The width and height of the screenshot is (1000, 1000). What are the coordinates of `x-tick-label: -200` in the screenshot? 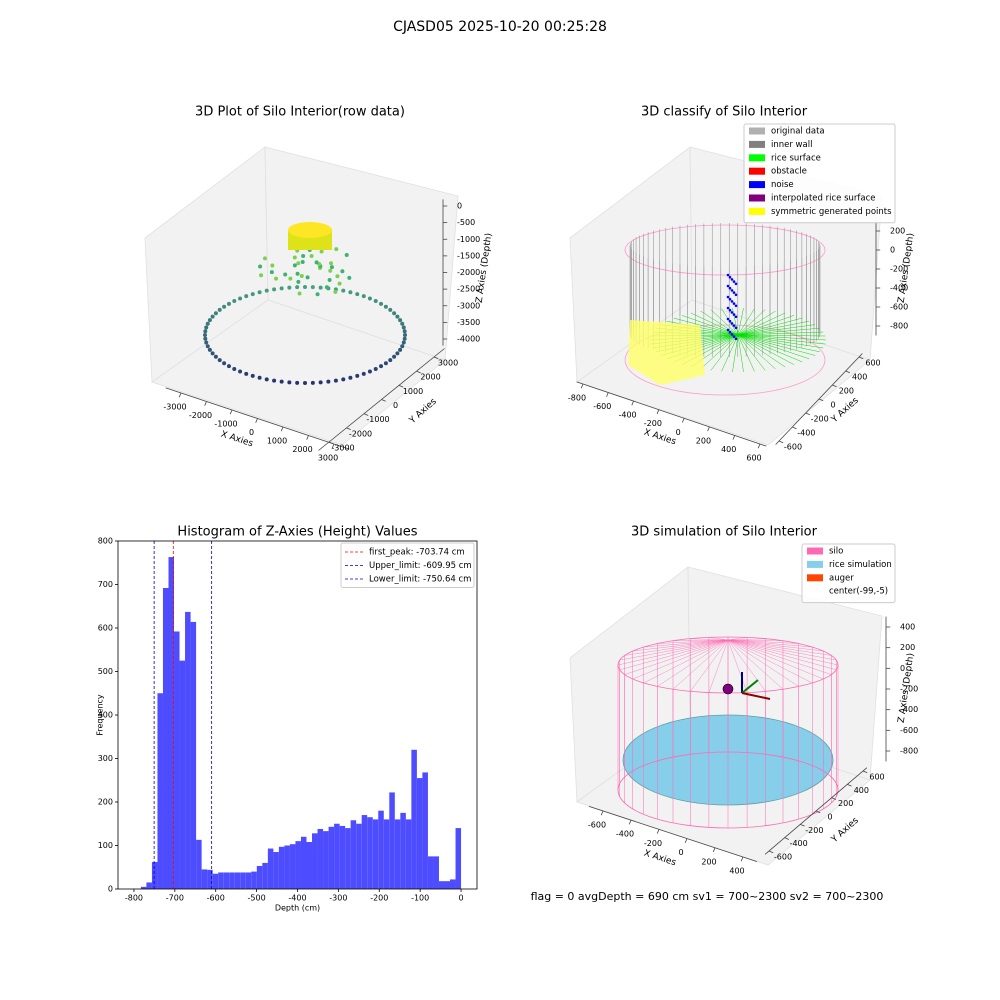 It's located at (653, 843).